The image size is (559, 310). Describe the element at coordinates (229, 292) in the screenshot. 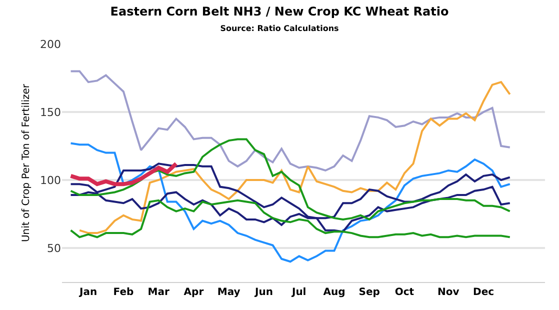

I see `x-tick-label: May` at that location.